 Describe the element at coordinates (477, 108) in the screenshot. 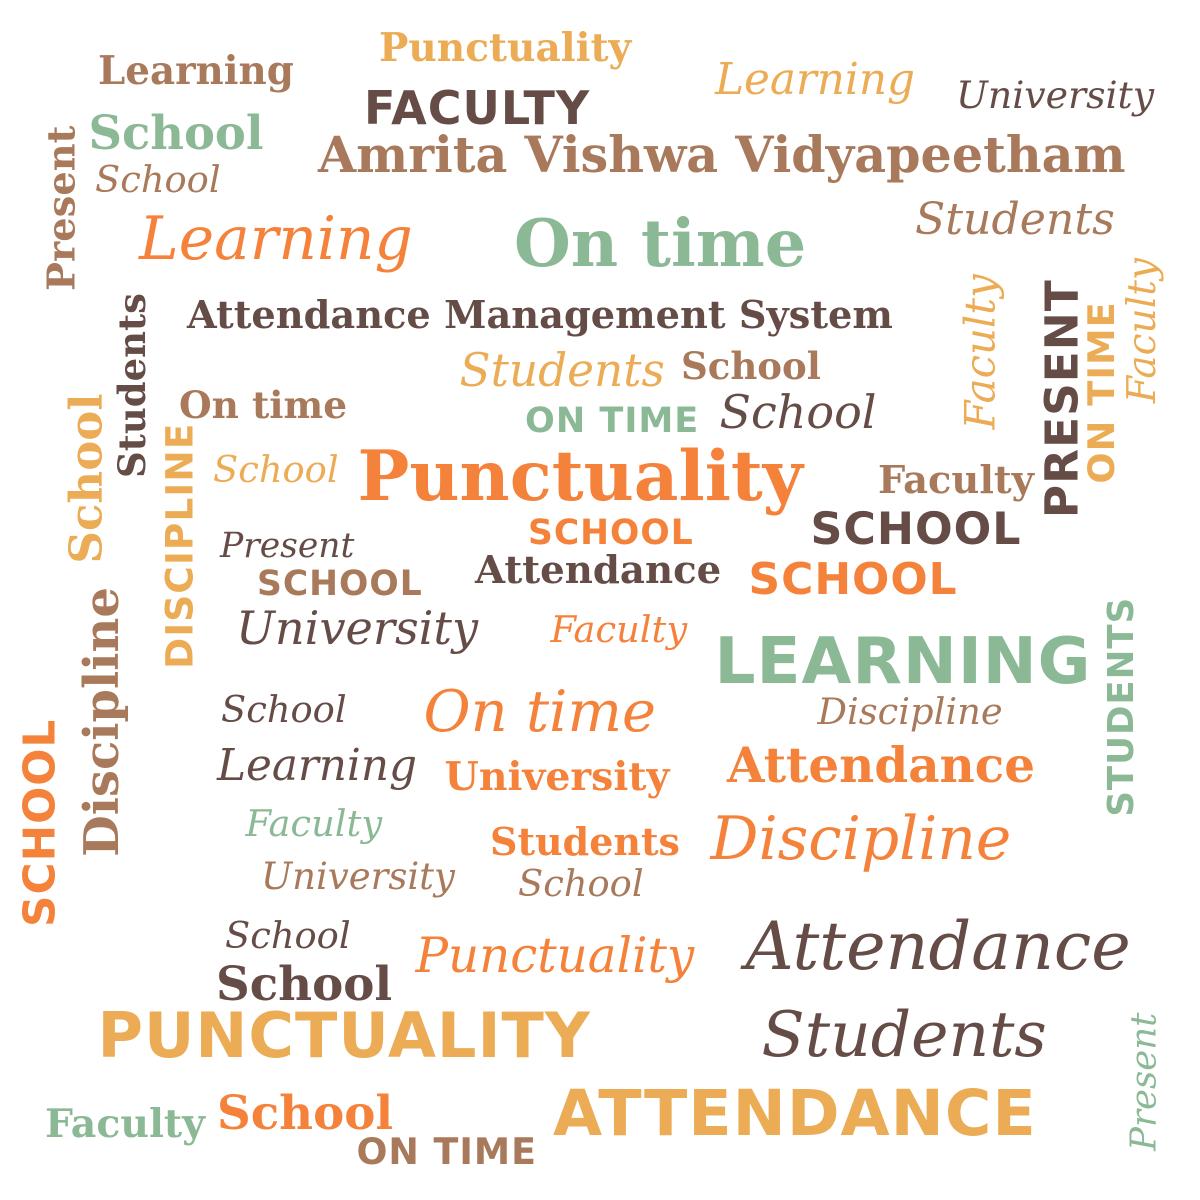

I see `cloud-word: FACULTY` at that location.